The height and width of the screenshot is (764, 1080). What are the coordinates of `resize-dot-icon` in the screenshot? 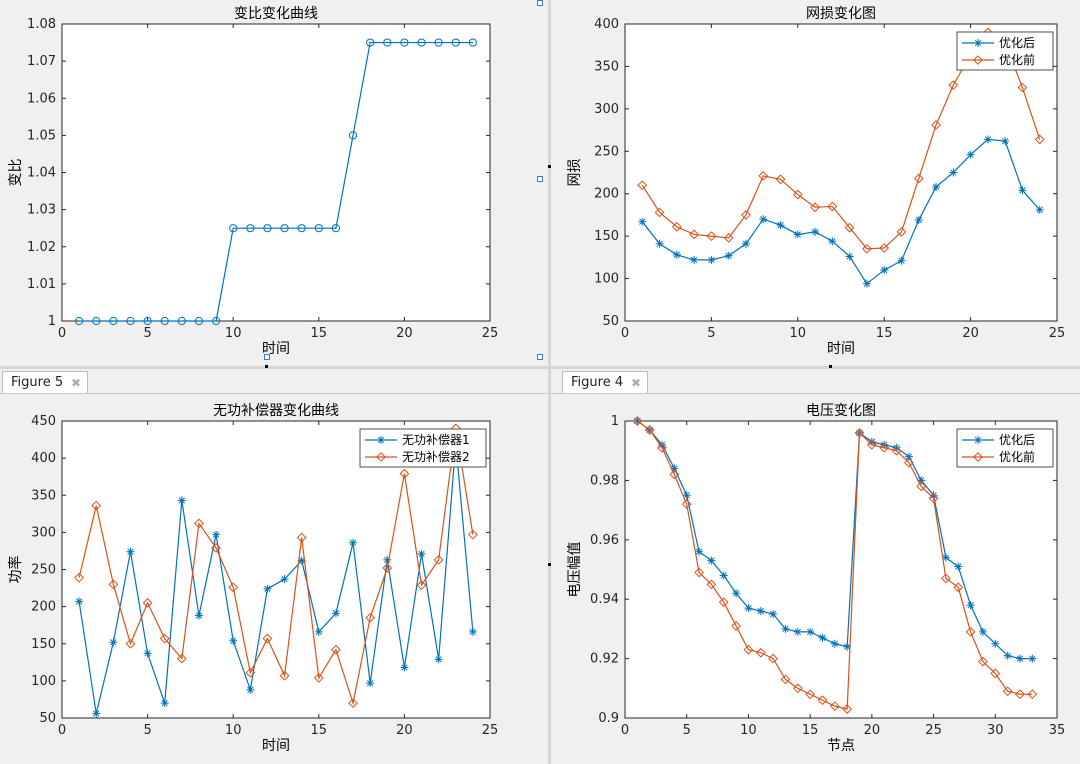 It's located at (830, 366).